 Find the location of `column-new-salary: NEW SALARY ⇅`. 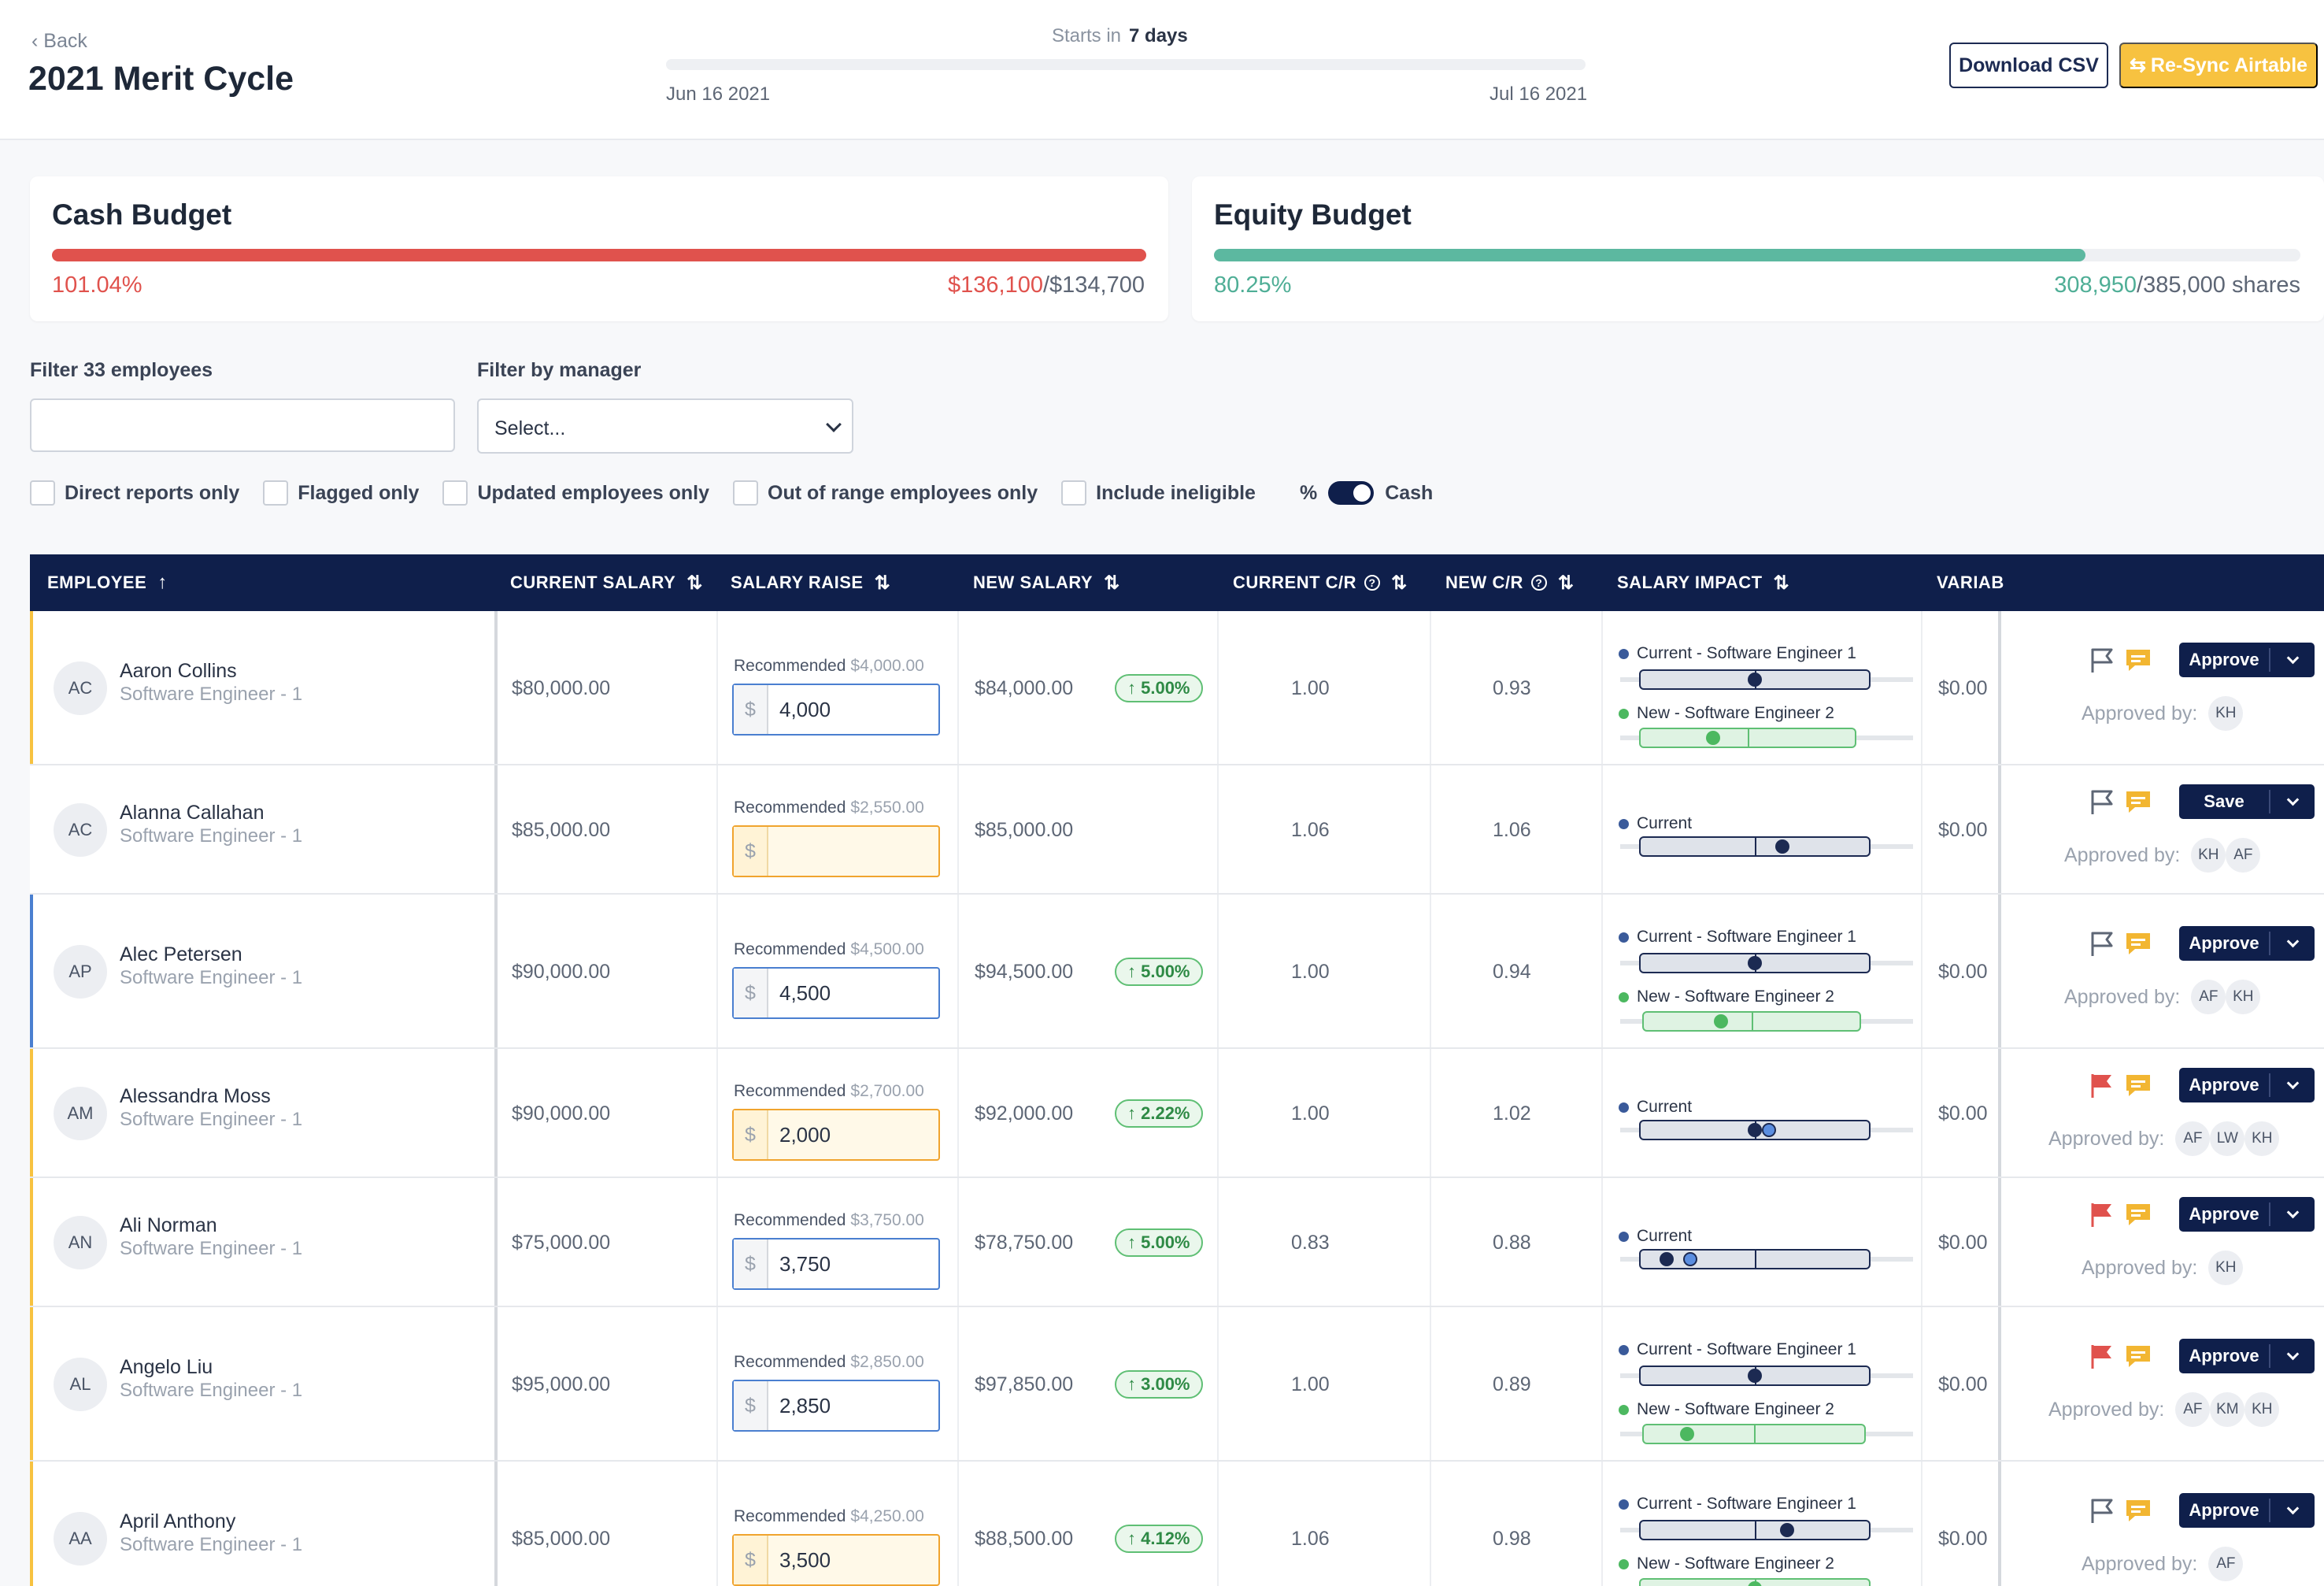

column-new-salary: NEW SALARY ⇅ is located at coordinates (1046, 582).